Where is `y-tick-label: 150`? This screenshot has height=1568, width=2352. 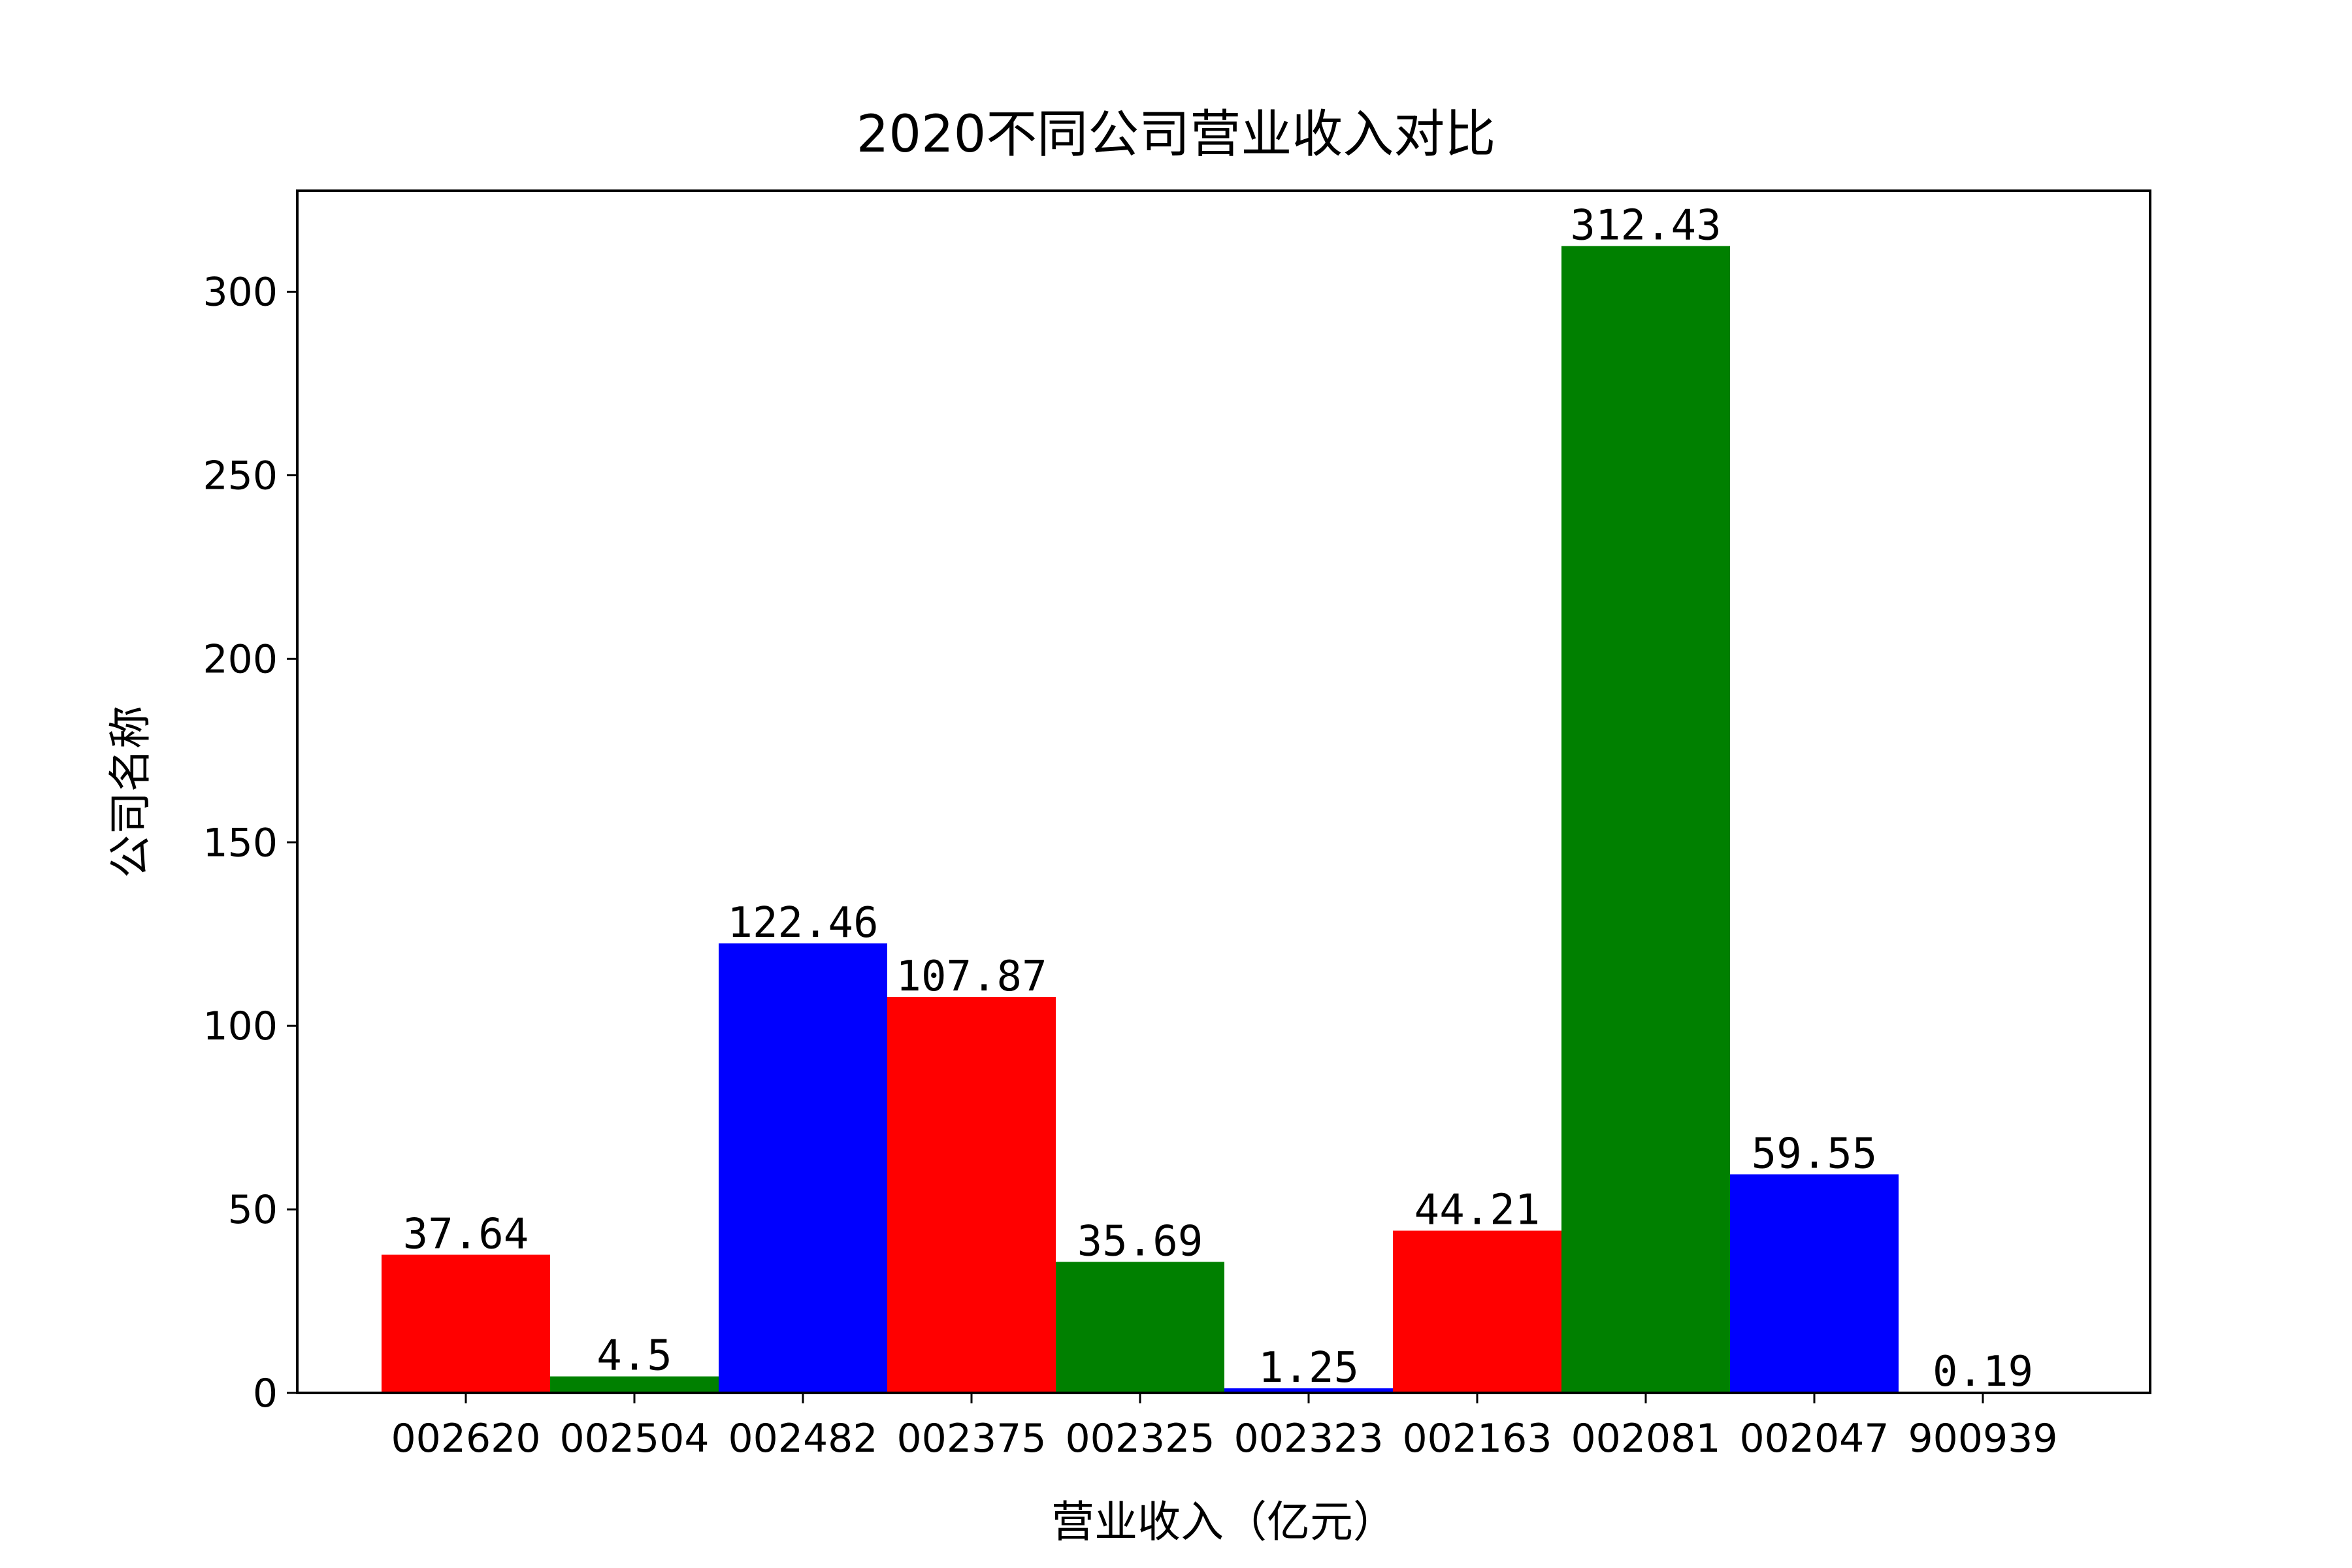
y-tick-label: 150 is located at coordinates (240, 843).